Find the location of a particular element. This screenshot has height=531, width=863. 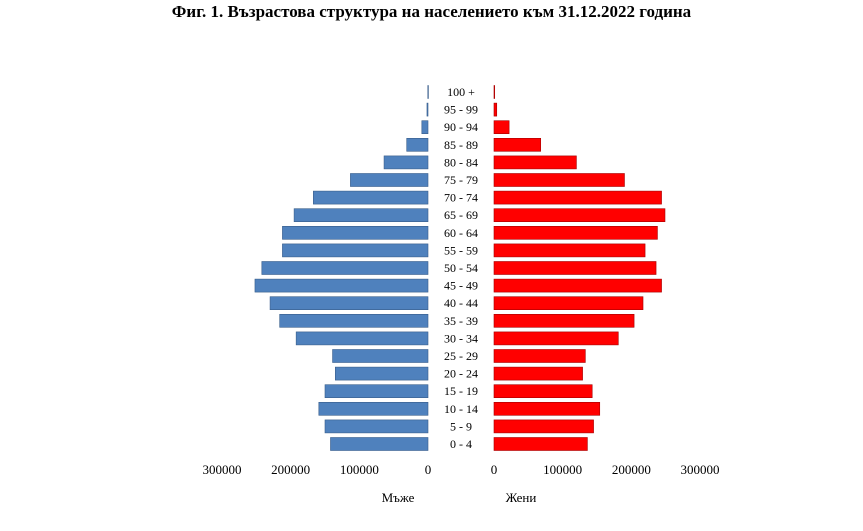

x-tick-label-right: 300000 is located at coordinates (700, 469).